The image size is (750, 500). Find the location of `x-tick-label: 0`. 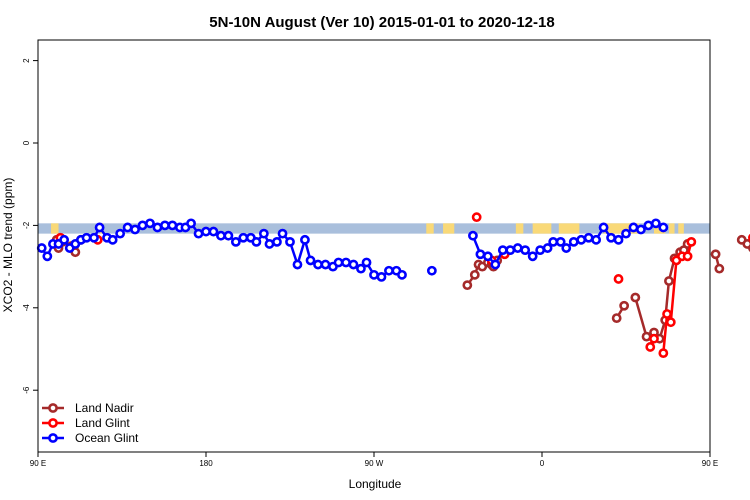

x-tick-label: 0 is located at coordinates (542, 463).